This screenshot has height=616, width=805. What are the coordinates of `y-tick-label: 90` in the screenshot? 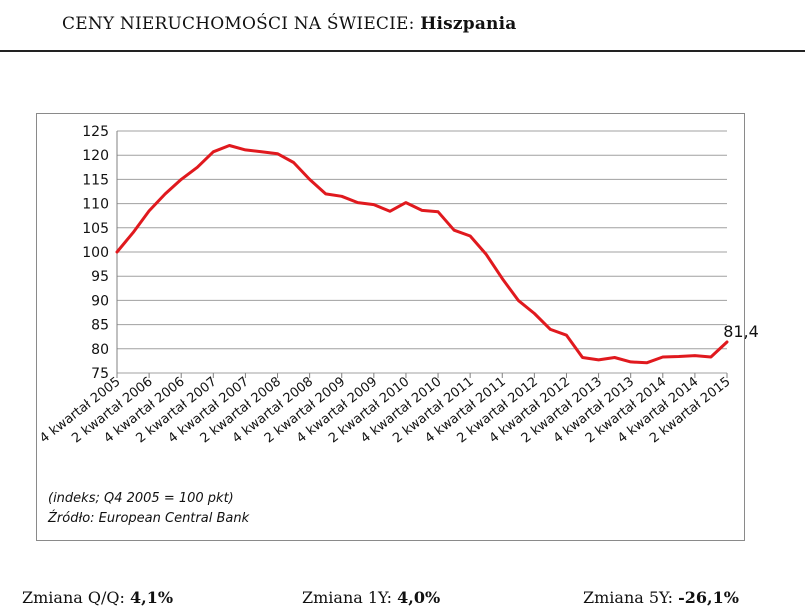 It's located at (100, 301).